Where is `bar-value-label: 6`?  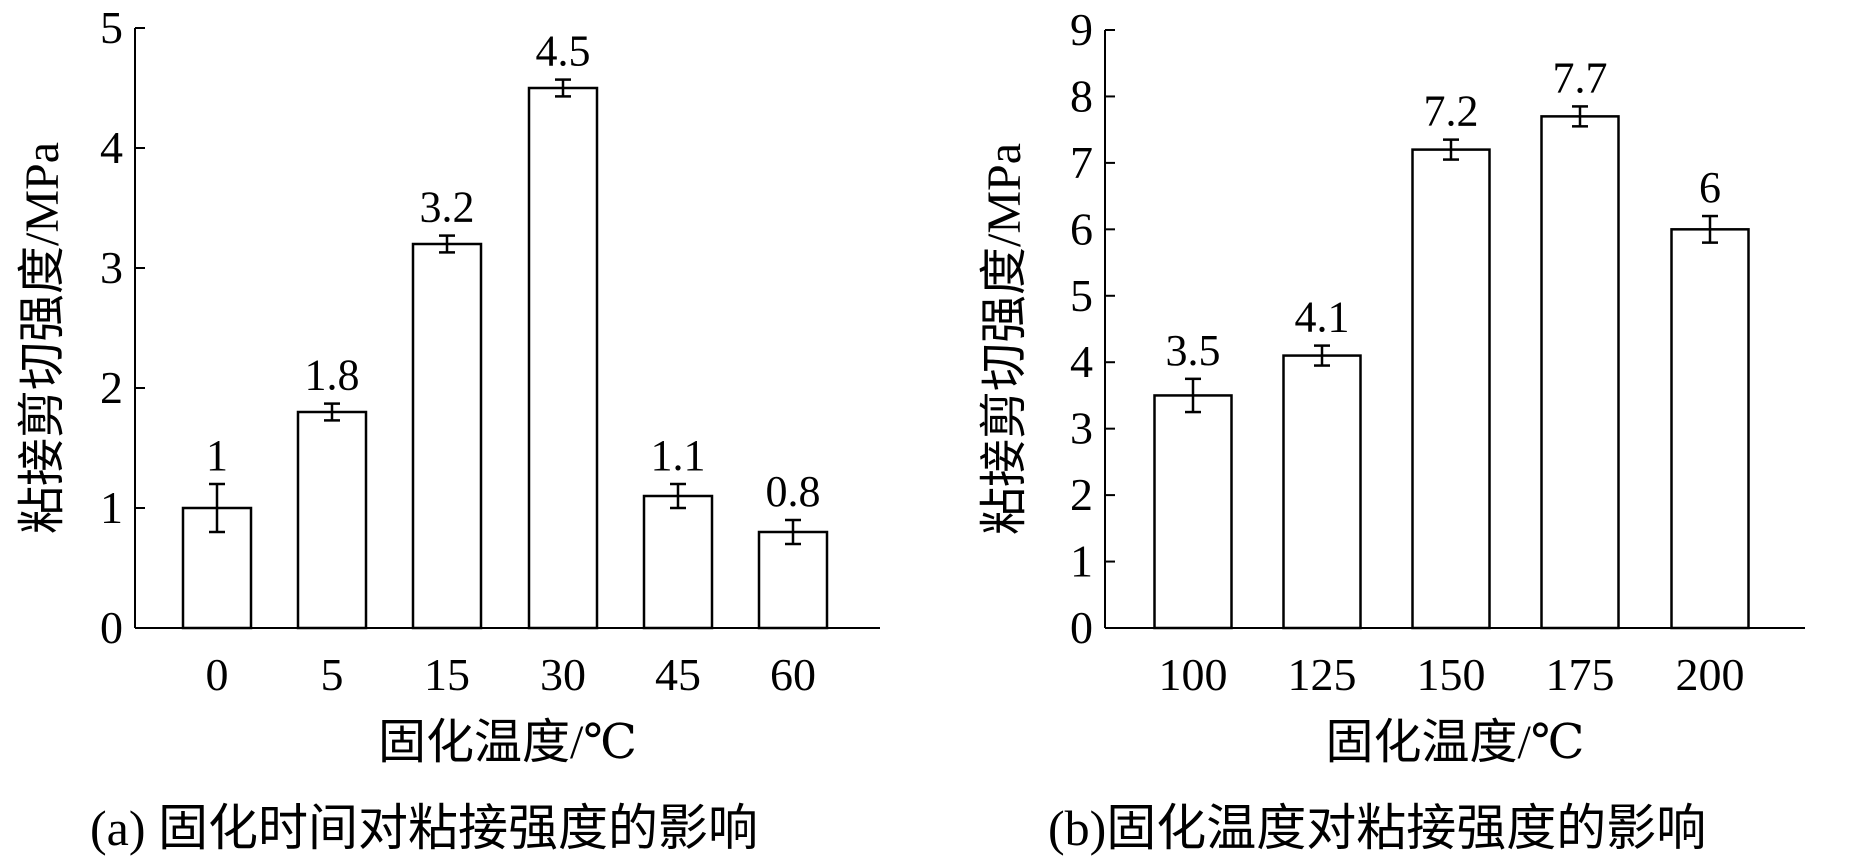 bar-value-label: 6 is located at coordinates (1710, 187).